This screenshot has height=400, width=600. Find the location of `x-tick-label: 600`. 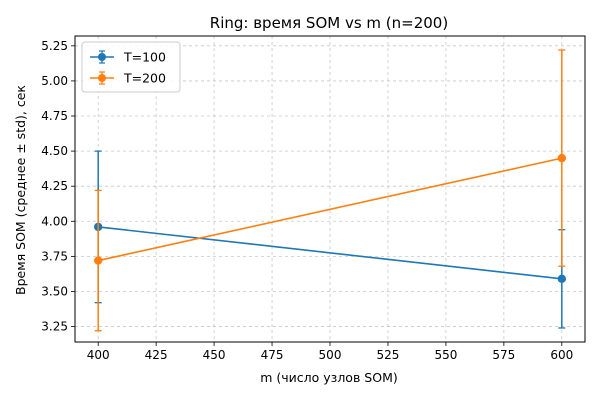

x-tick-label: 600 is located at coordinates (561, 355).